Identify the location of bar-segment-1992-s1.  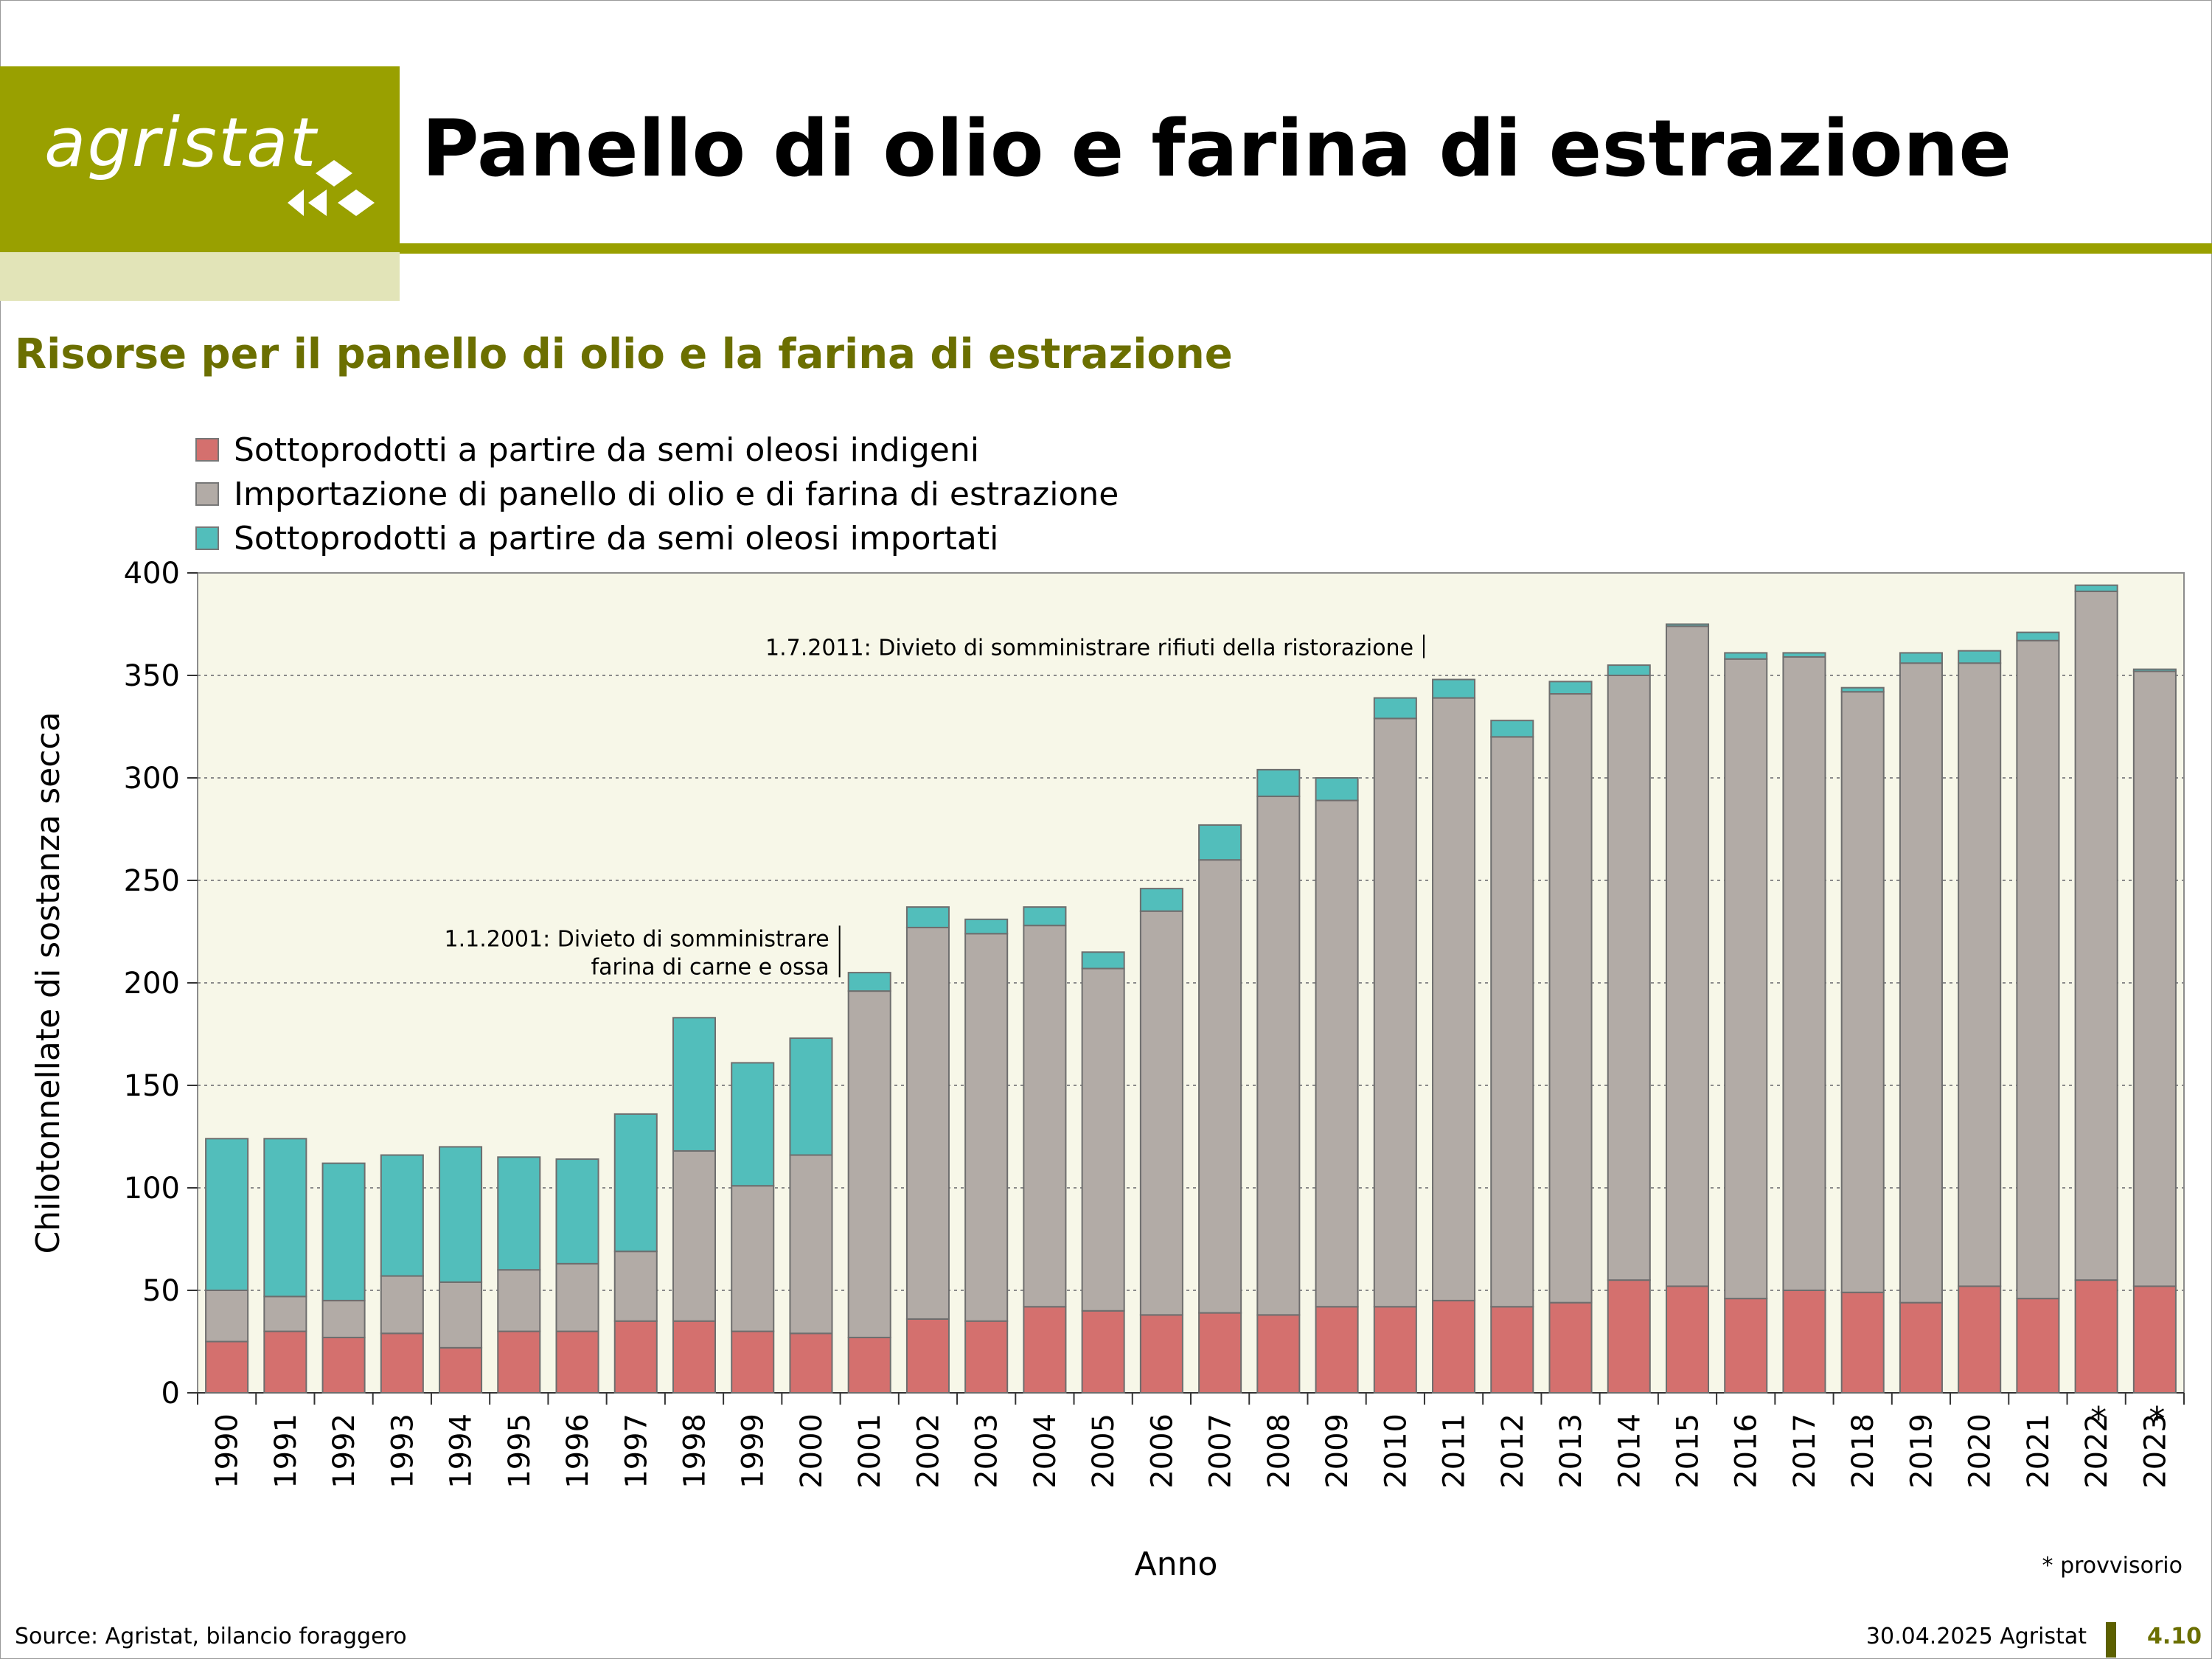
(343, 1365).